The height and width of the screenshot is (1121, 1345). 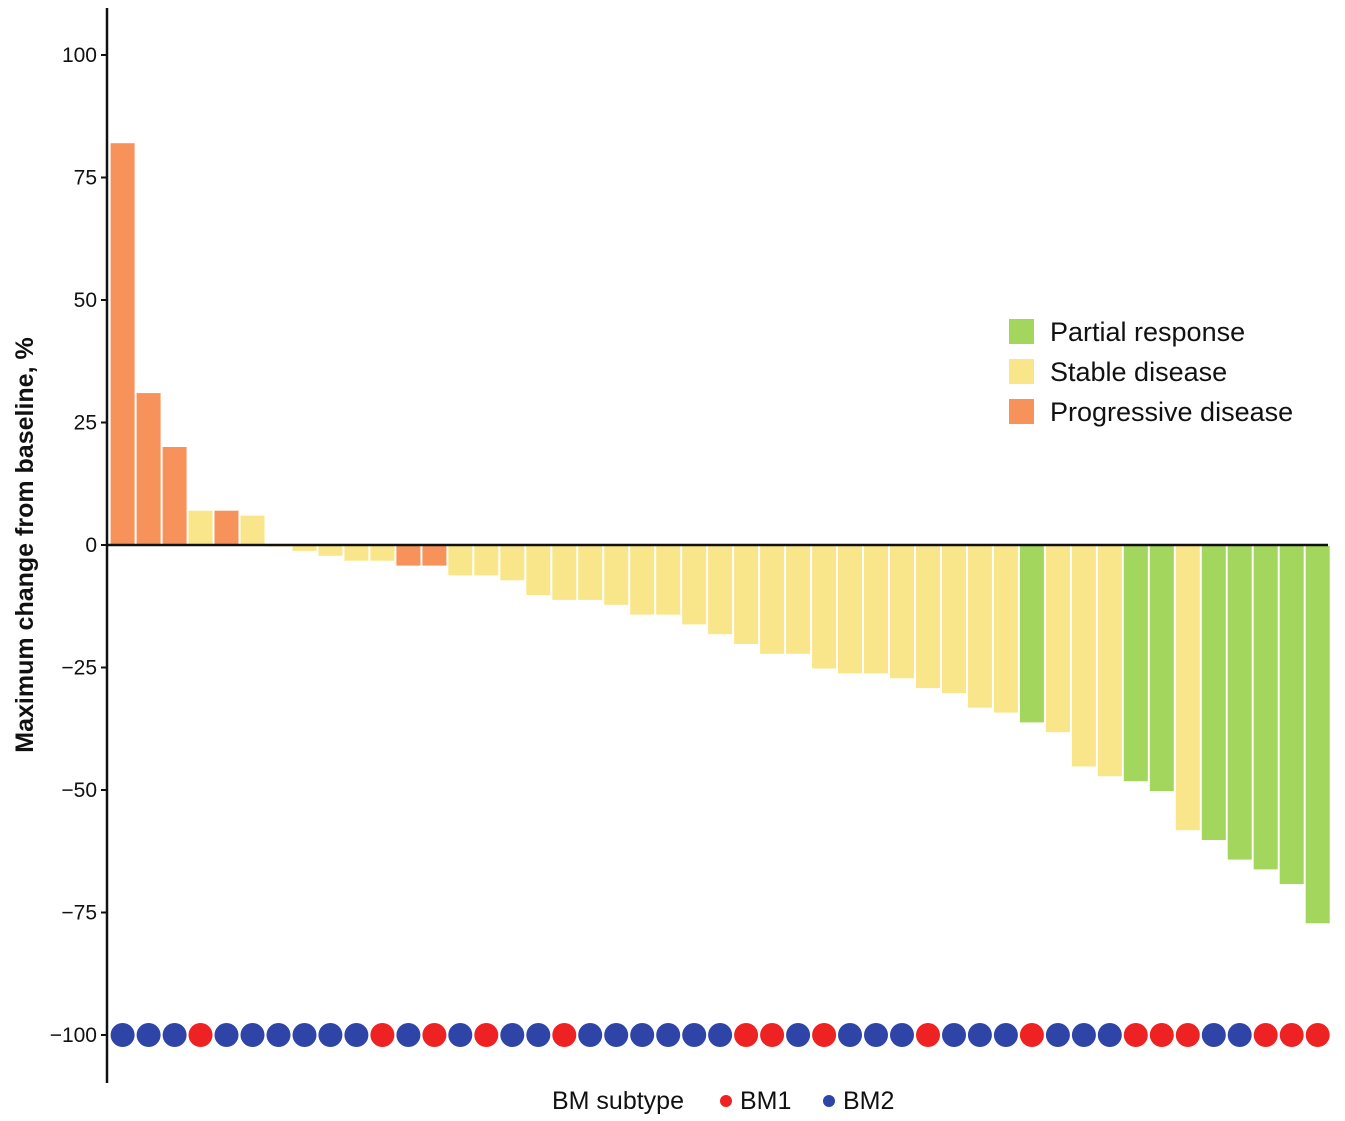 I want to click on y-tick-label: 75, so click(x=85, y=178).